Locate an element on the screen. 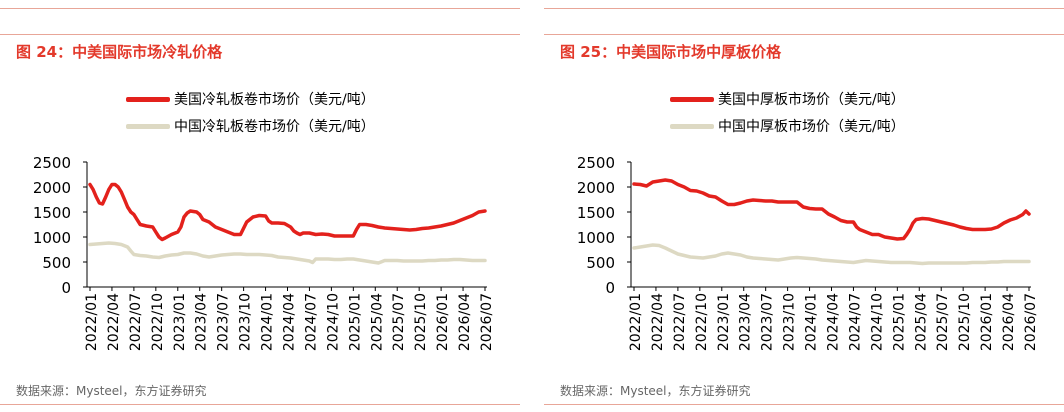  legend-item-us: 美国冷轧板卷市场价（美元/吨） is located at coordinates (250, 99).